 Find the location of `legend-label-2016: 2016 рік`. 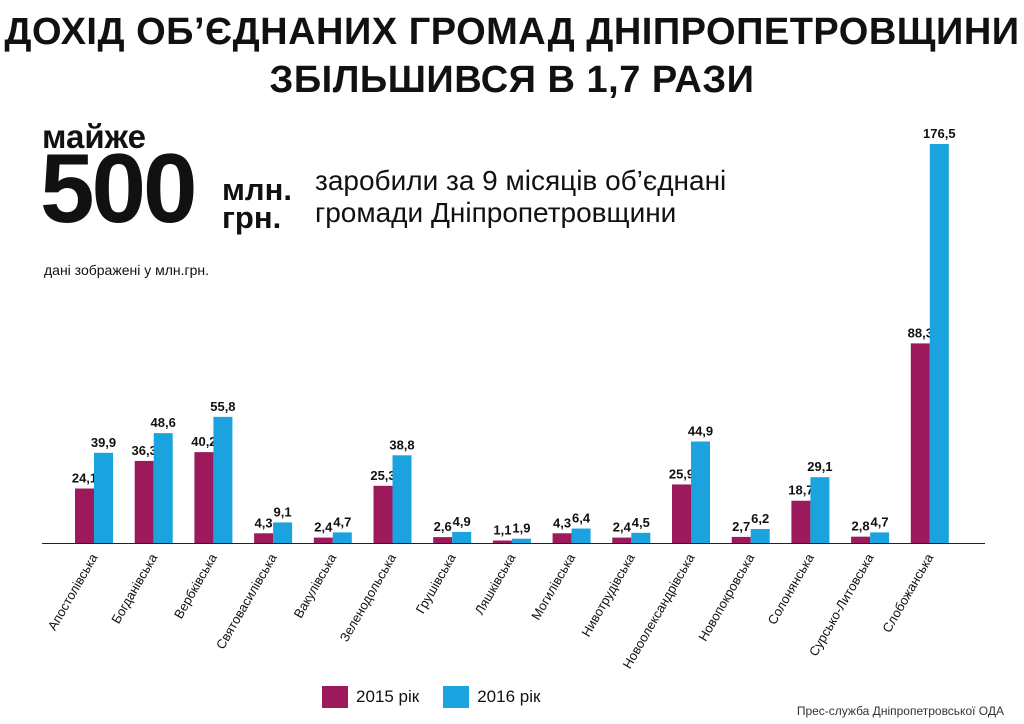

legend-label-2016: 2016 рік is located at coordinates (509, 696).